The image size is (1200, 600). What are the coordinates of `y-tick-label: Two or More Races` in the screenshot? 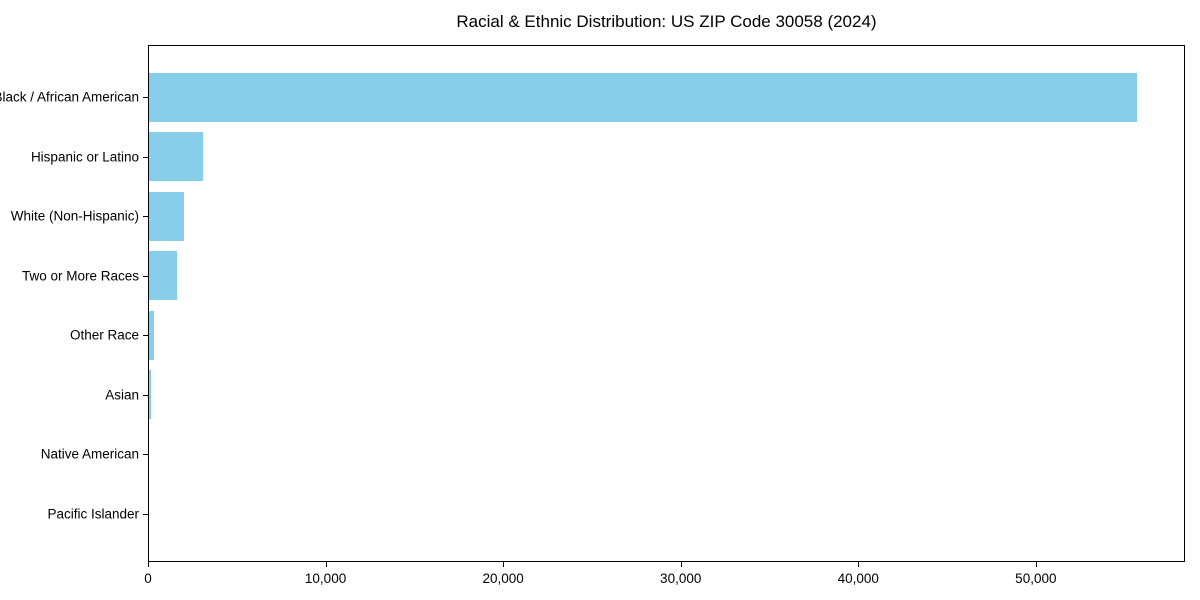 It's located at (80, 276).